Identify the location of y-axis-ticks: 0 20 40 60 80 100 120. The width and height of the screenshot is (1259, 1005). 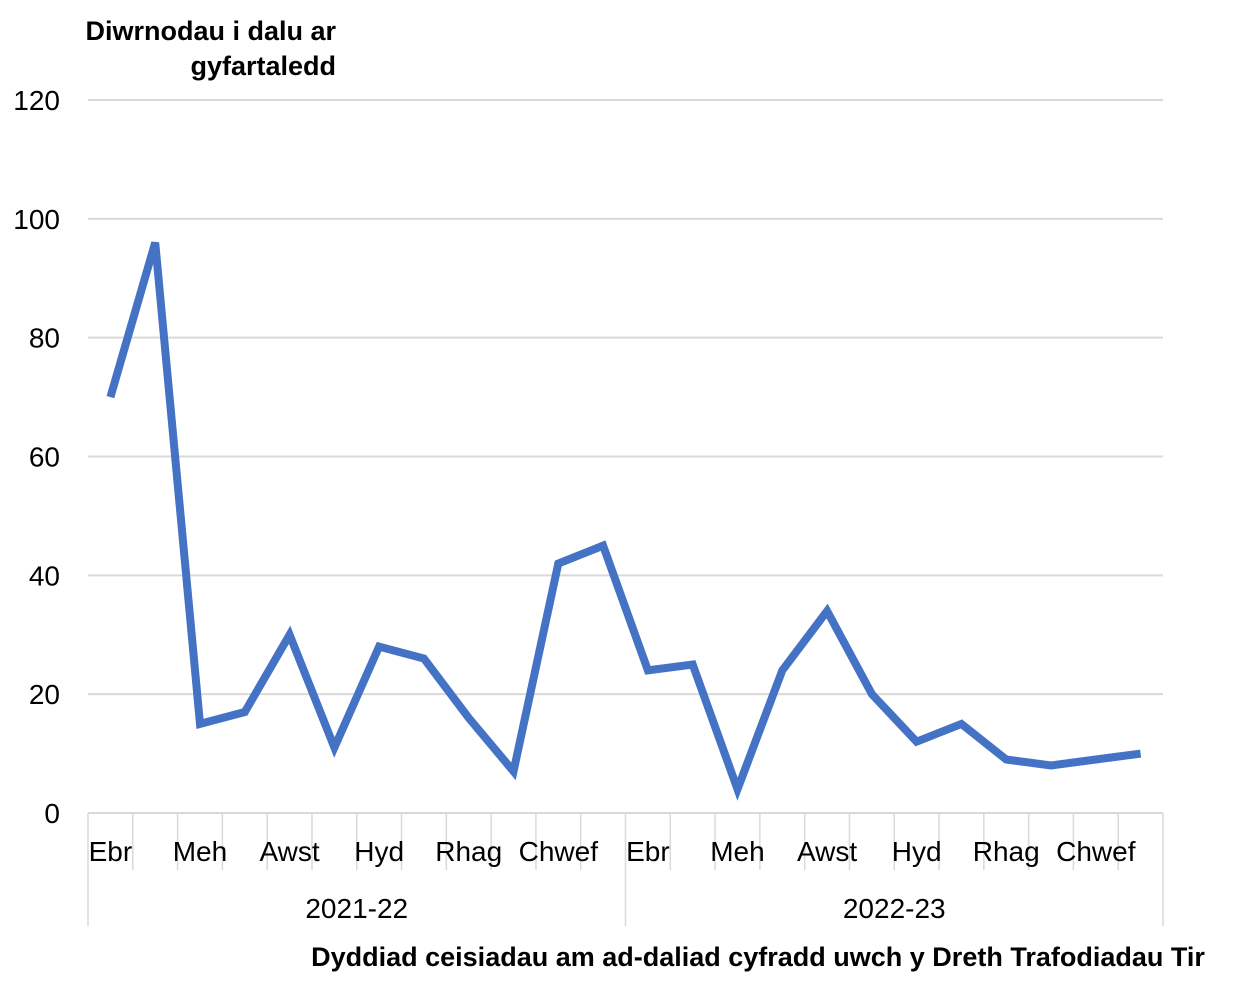
(36, 457).